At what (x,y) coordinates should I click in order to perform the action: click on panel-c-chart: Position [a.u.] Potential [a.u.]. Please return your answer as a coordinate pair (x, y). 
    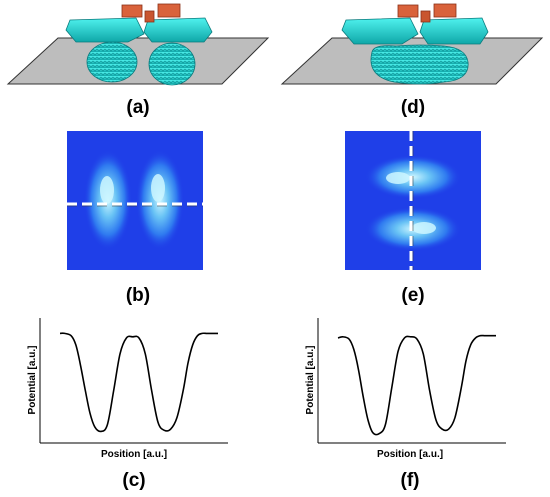
    Looking at the image, I should click on (127, 389).